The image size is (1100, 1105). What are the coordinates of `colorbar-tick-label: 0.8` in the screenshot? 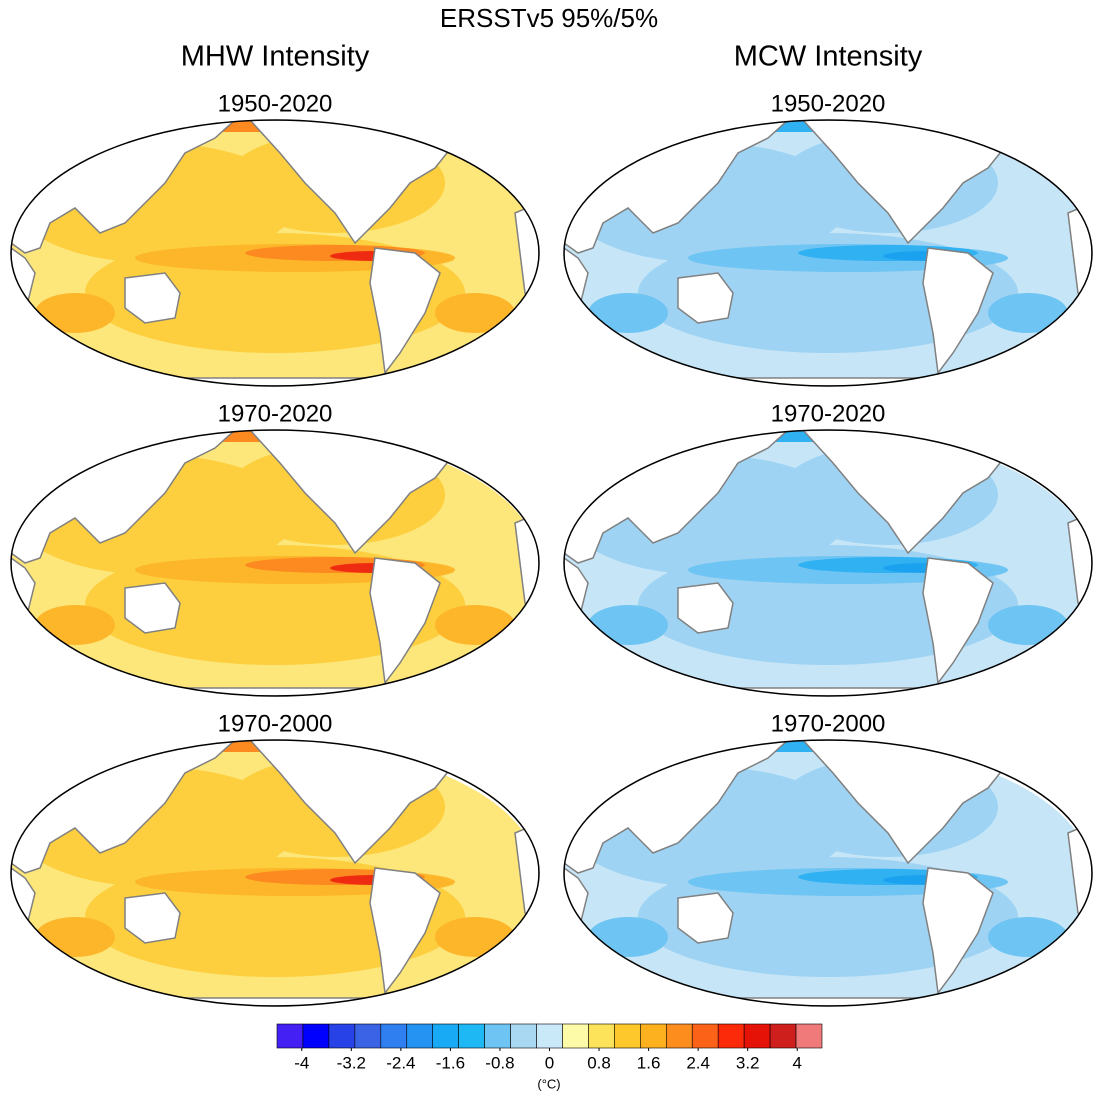 It's located at (599, 1062).